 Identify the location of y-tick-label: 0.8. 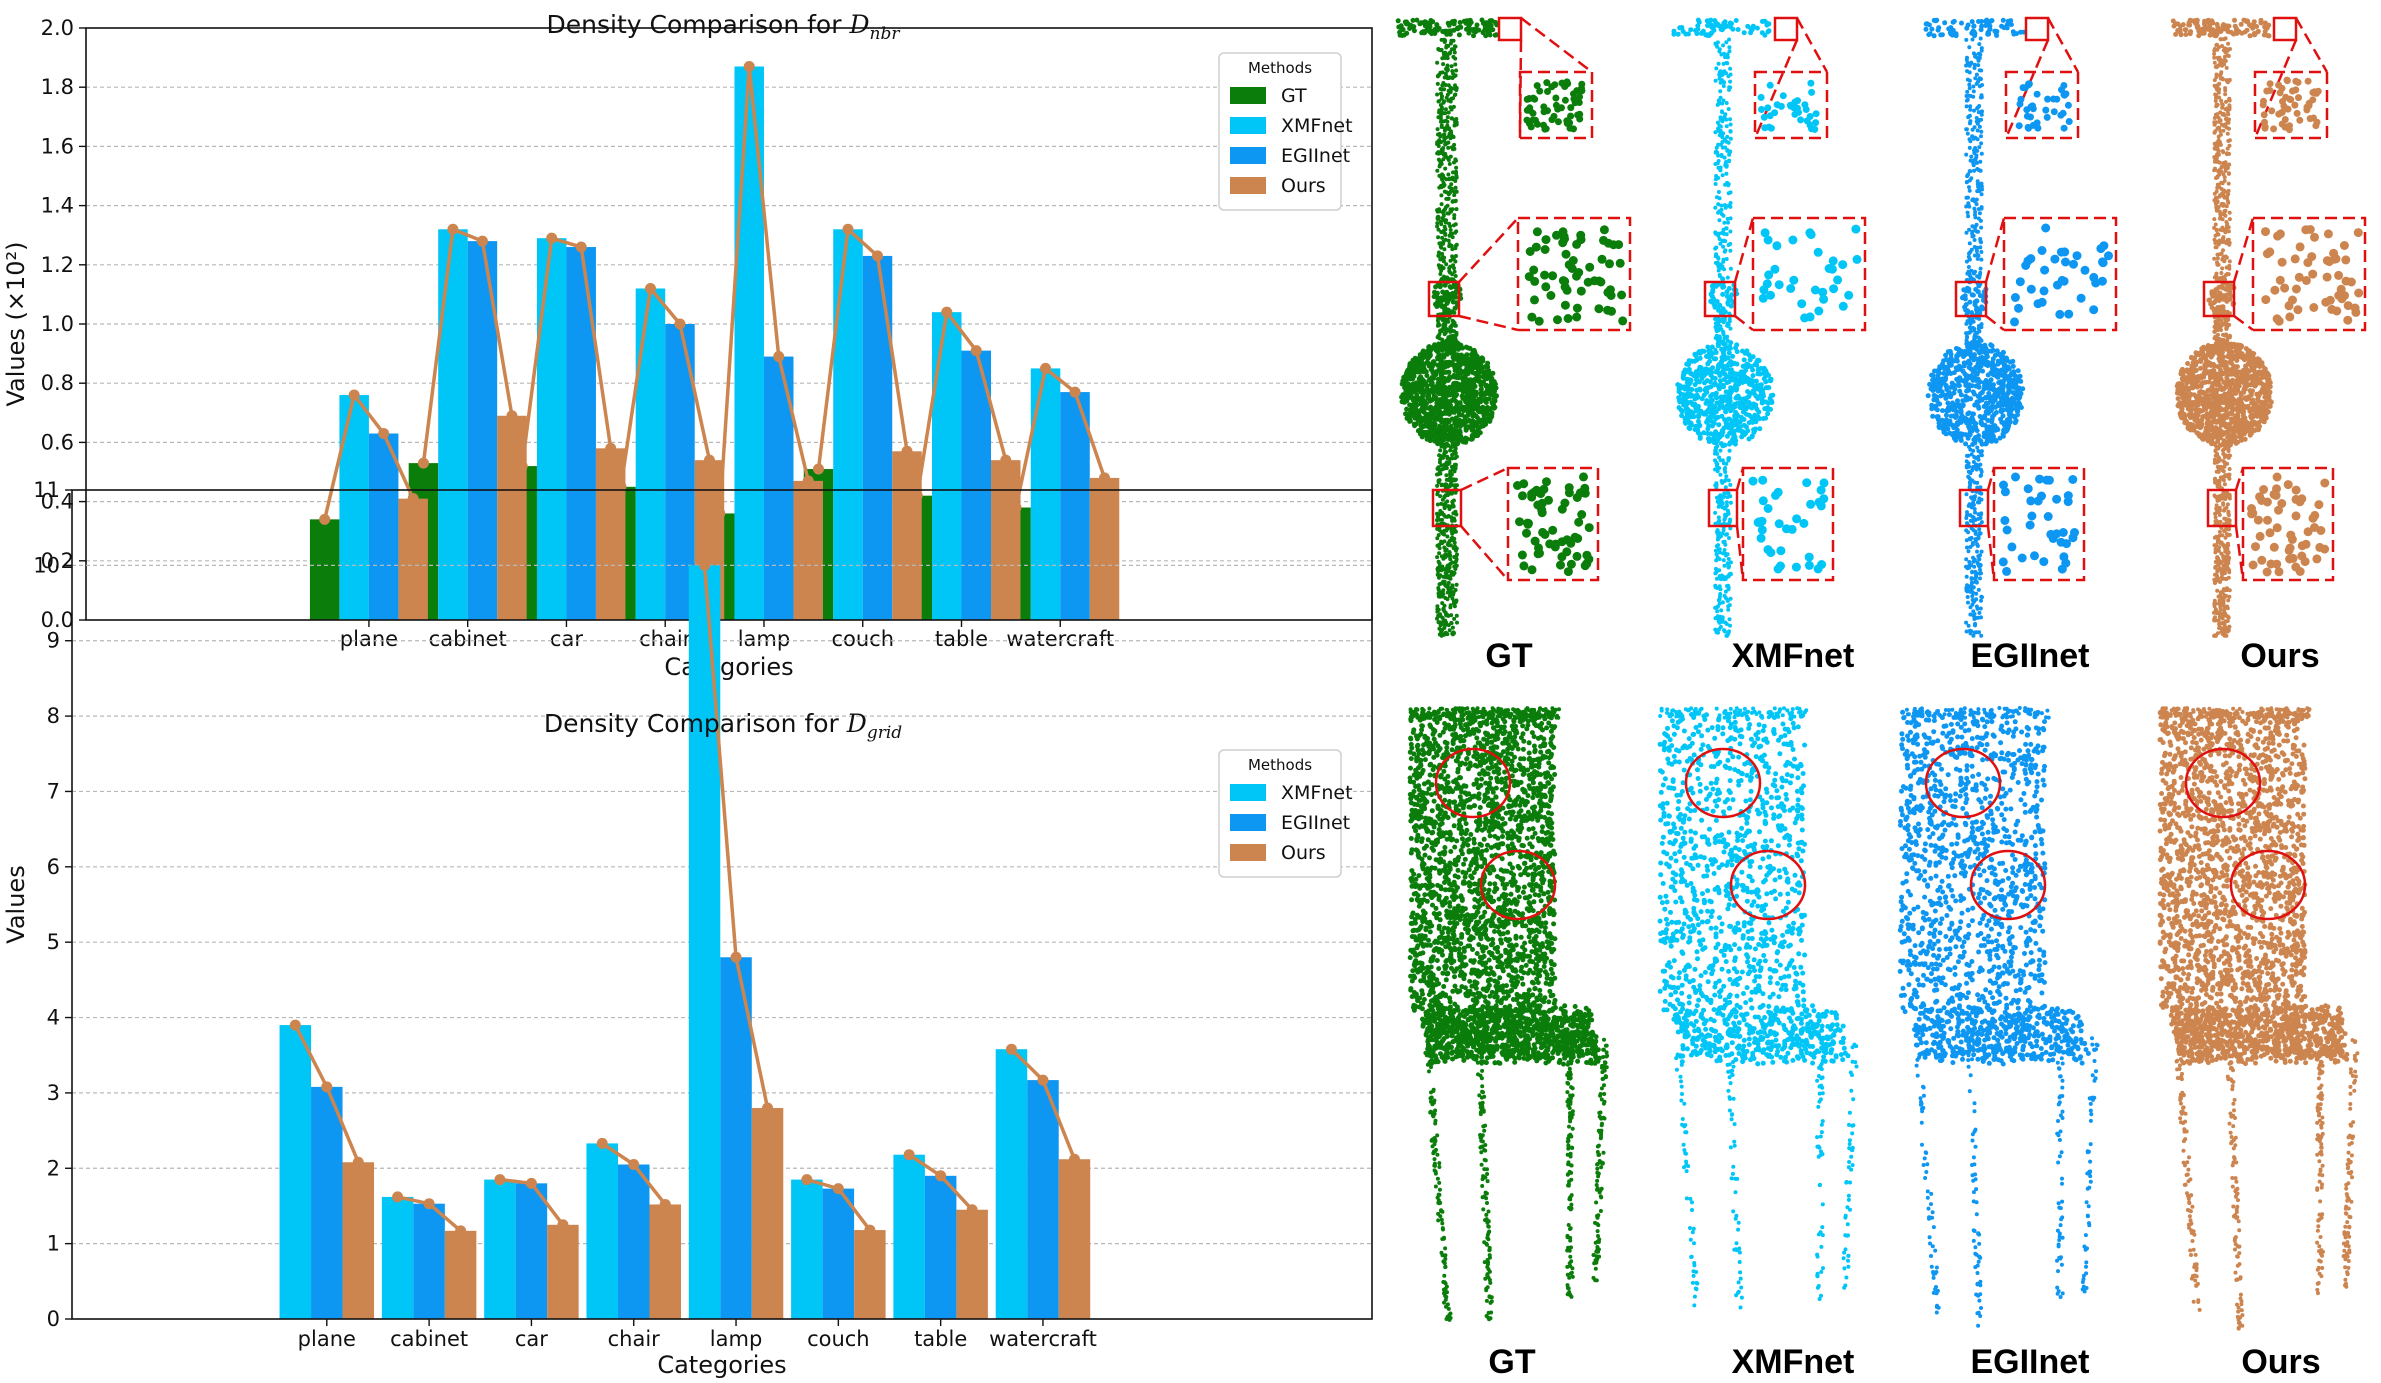
(57, 383).